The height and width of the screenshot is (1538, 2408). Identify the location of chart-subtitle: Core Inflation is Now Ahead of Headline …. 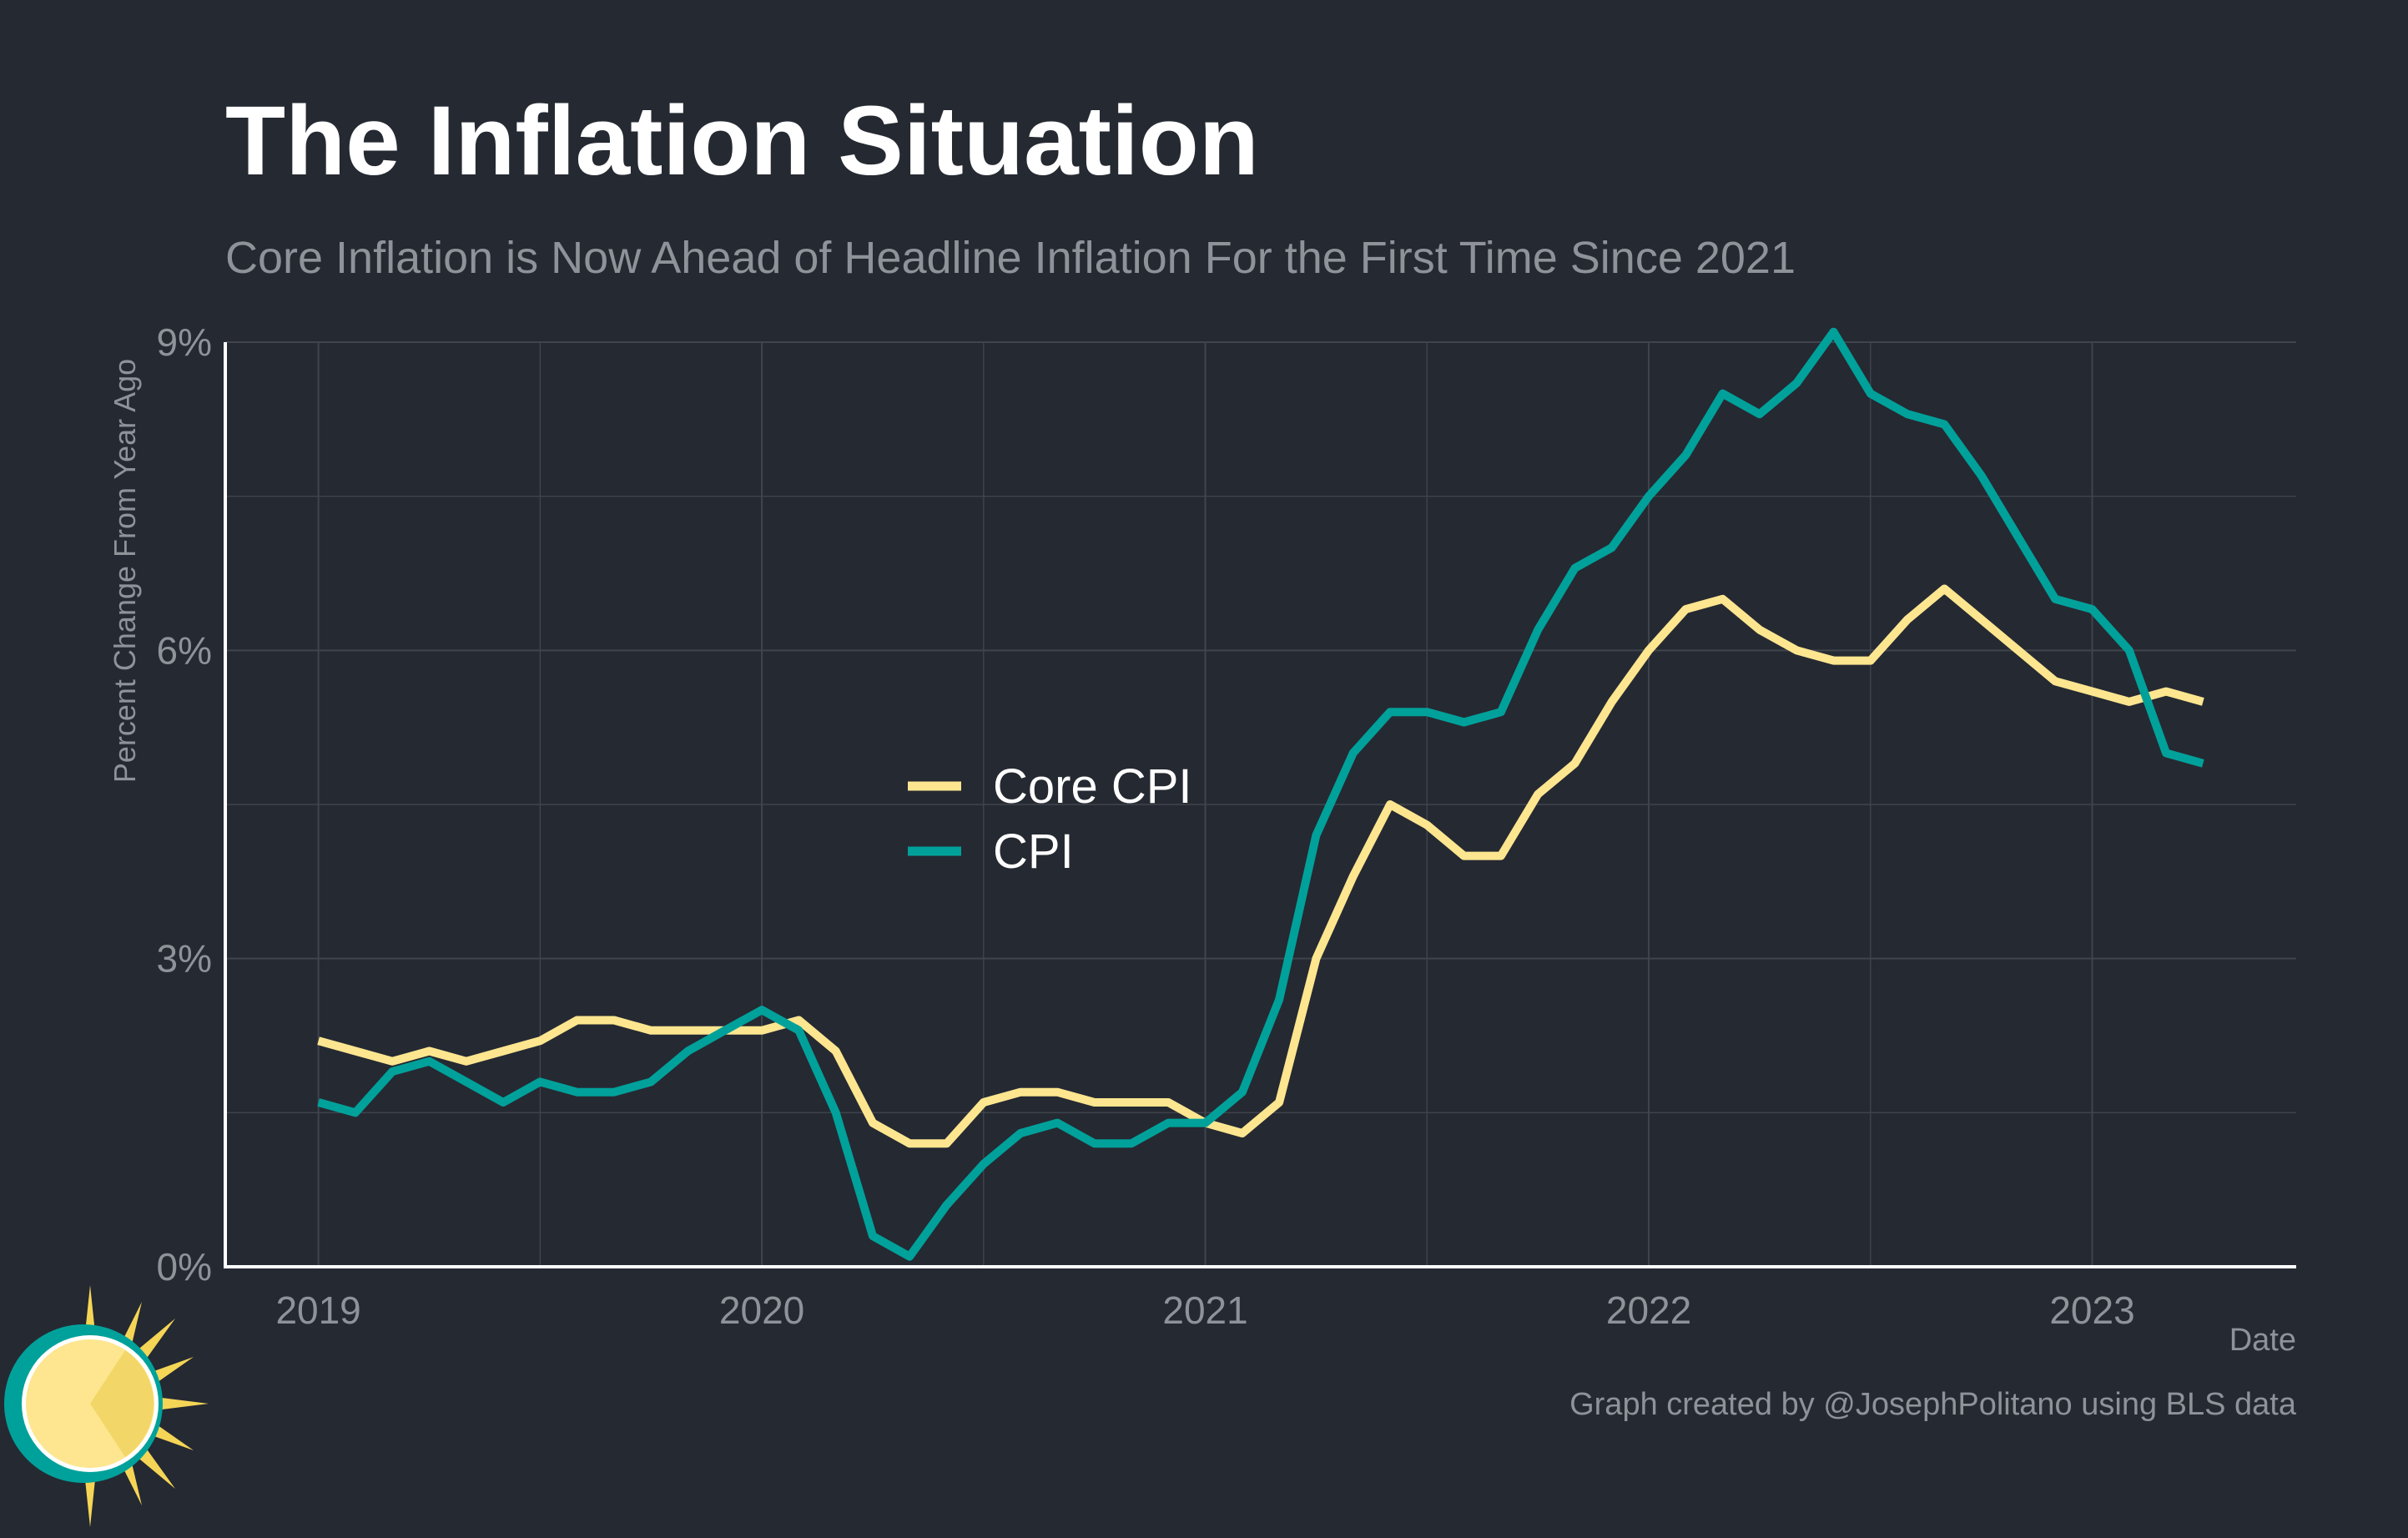
(1010, 258).